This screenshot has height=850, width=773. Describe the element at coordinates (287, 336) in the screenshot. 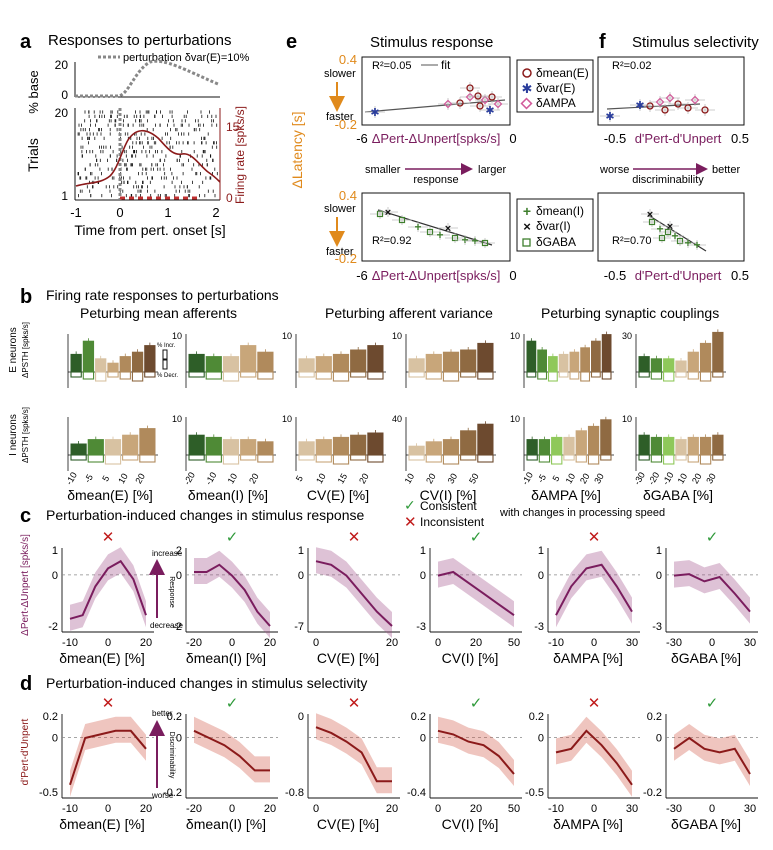

I see `b-ytick-e: 10` at that location.